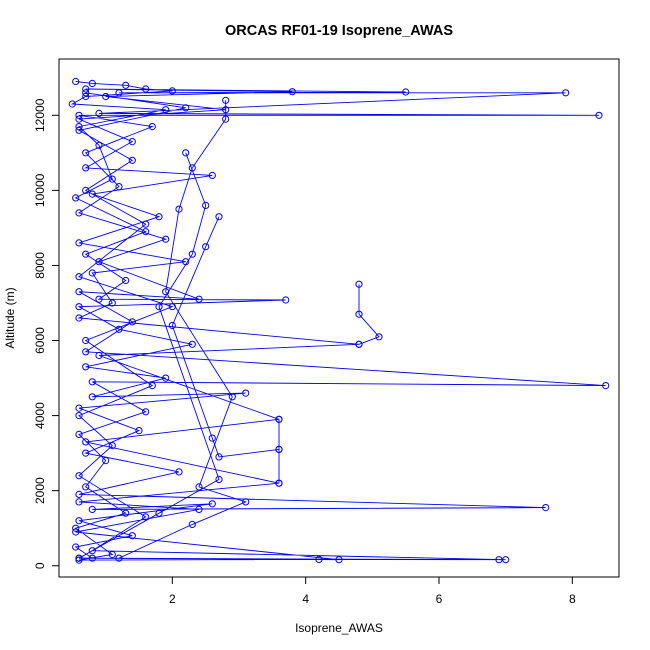  What do you see at coordinates (10, 317) in the screenshot?
I see `y-axis-label: Altitude (m)` at bounding box center [10, 317].